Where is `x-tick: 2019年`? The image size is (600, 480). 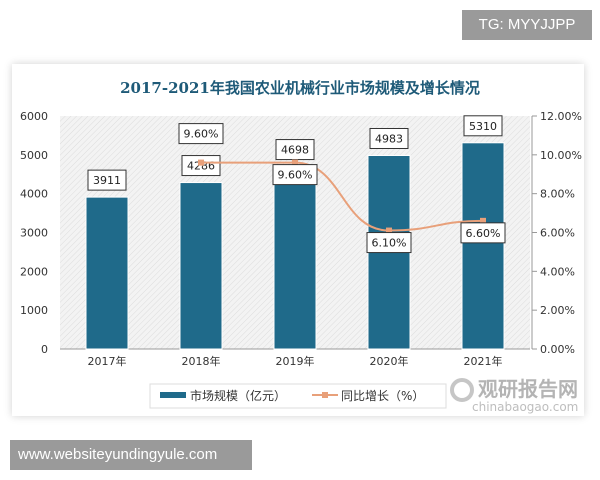
x-tick: 2019年 is located at coordinates (295, 361).